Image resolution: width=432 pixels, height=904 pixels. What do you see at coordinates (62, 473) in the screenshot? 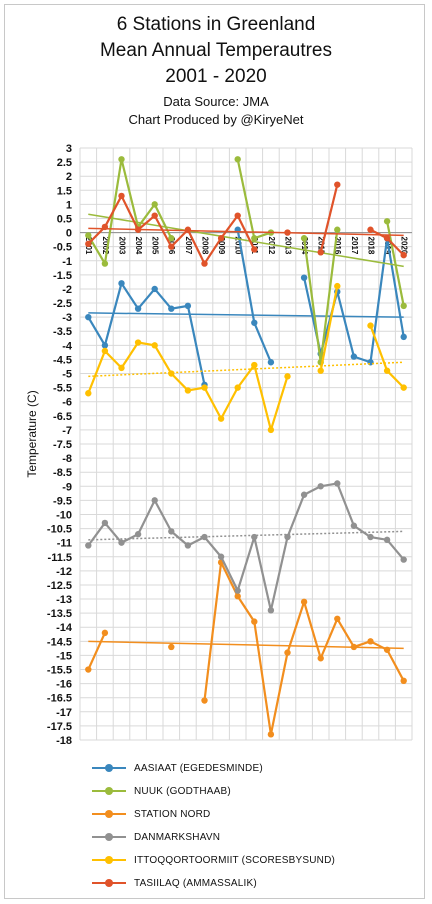
I see `y-tick-label: -8.5` at bounding box center [62, 473].